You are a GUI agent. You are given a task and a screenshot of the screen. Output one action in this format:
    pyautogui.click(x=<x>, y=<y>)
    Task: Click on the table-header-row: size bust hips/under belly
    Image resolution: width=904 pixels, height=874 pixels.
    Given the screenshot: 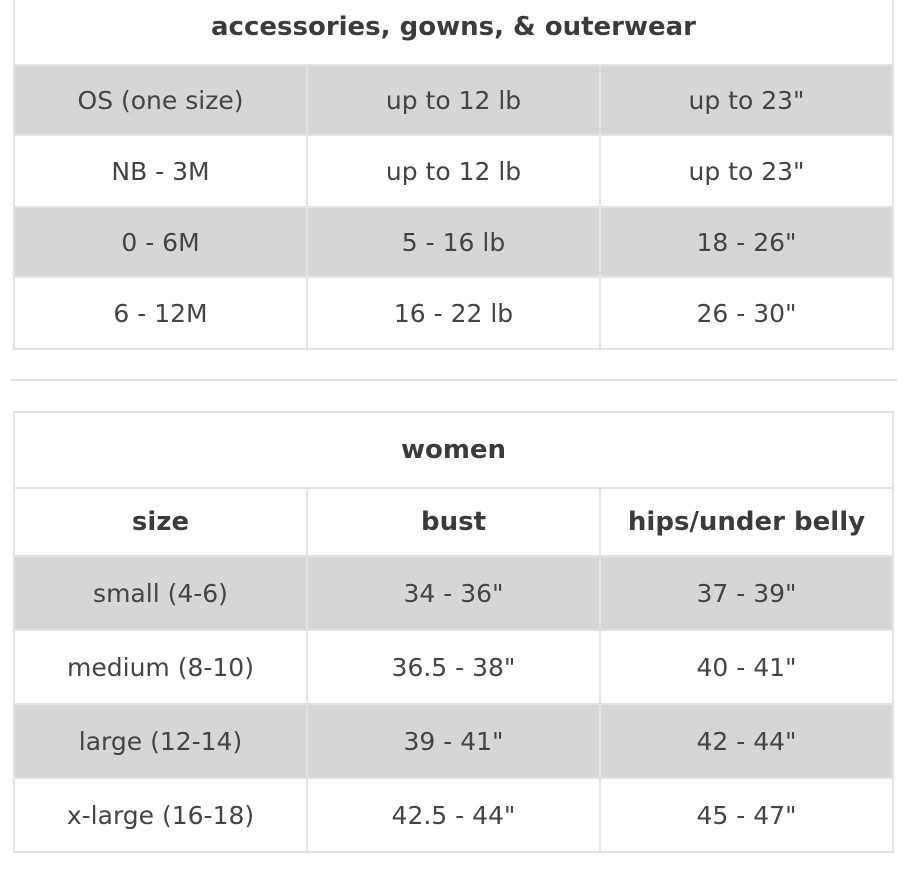 What is the action you would take?
    pyautogui.click(x=453, y=522)
    